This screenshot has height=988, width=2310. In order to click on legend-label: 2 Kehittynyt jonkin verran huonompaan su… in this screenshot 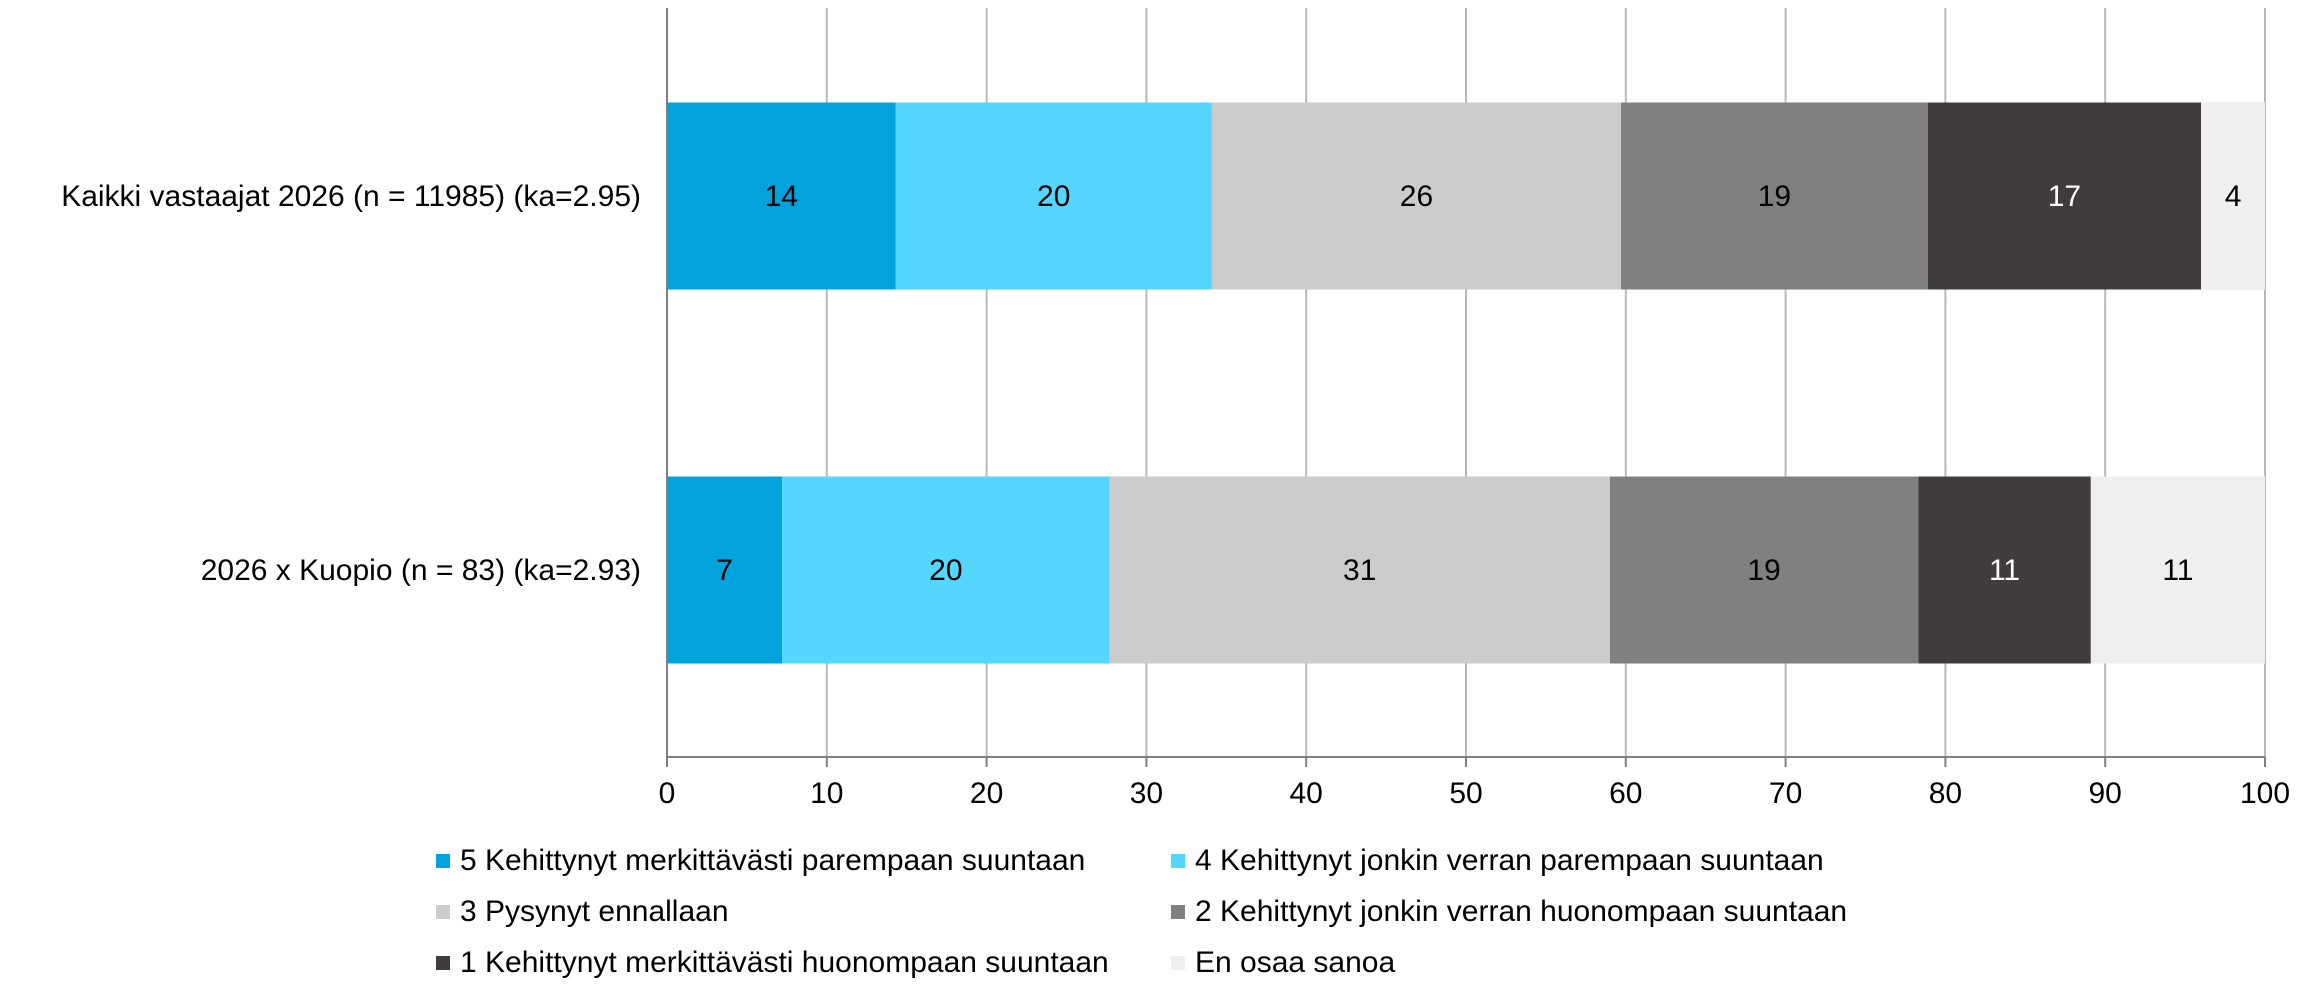, I will do `click(1521, 911)`.